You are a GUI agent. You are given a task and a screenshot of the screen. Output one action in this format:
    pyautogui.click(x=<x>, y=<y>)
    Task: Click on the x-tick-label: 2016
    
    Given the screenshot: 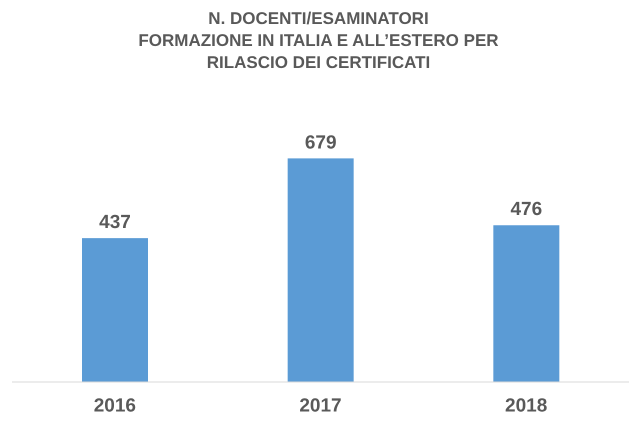 What is the action you would take?
    pyautogui.click(x=115, y=405)
    